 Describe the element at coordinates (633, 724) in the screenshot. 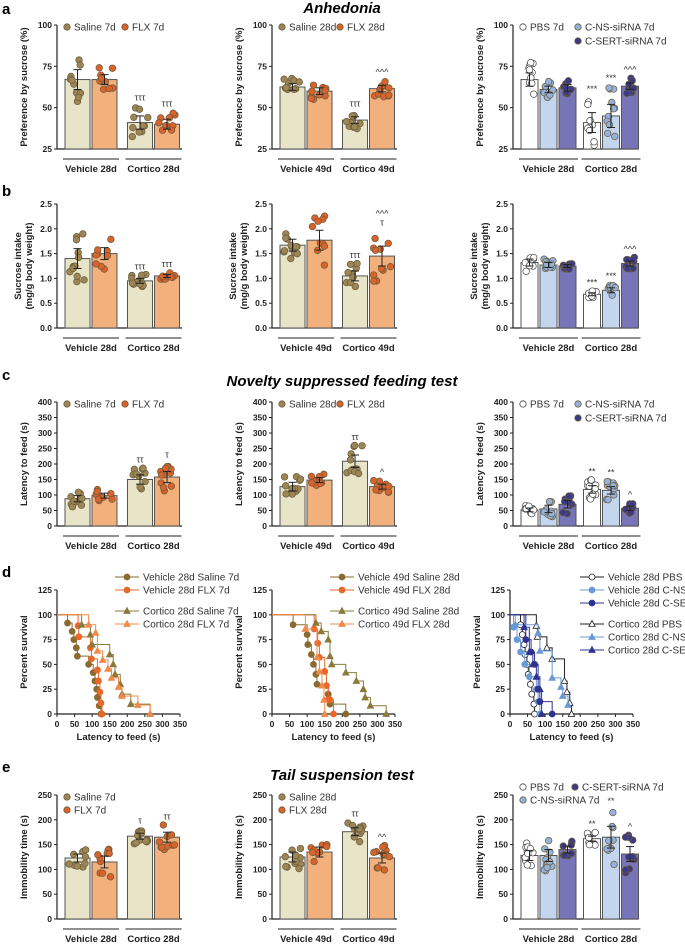

I see `x-tick-label: 350` at that location.